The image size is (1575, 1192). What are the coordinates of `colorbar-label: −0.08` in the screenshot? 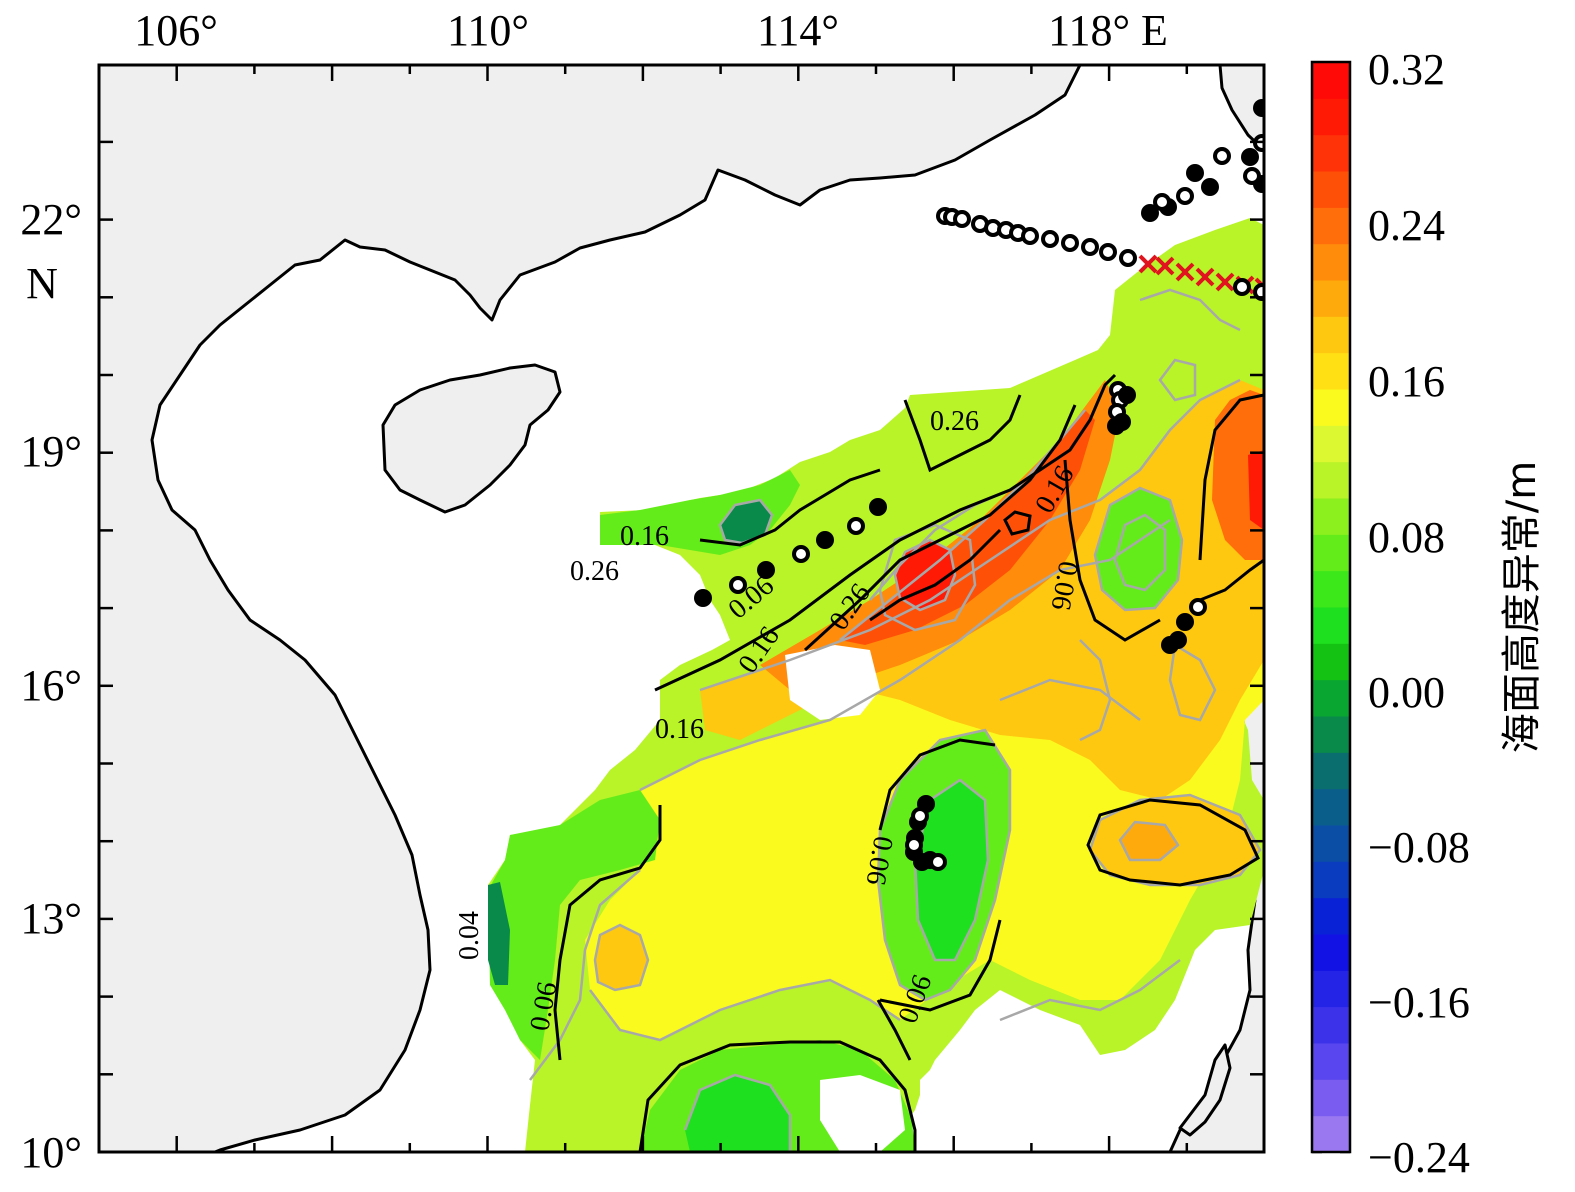 It's located at (1419, 847).